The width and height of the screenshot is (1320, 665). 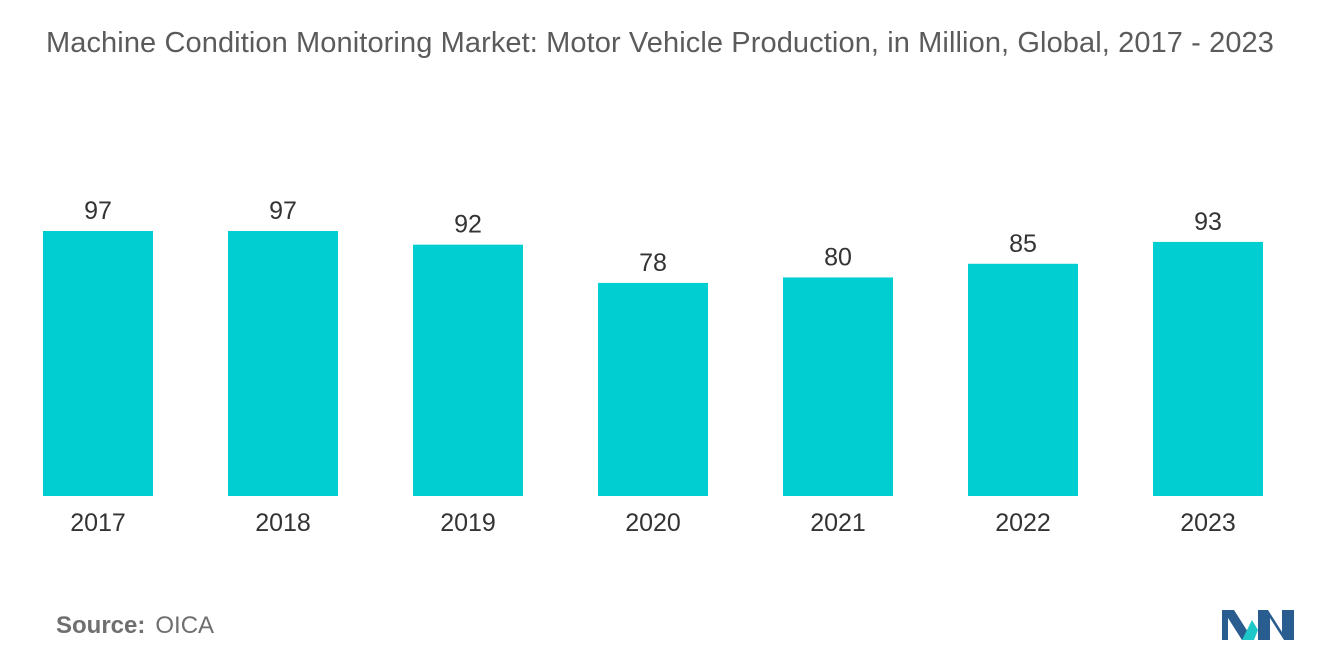 I want to click on source-label: Source:, so click(x=101, y=625).